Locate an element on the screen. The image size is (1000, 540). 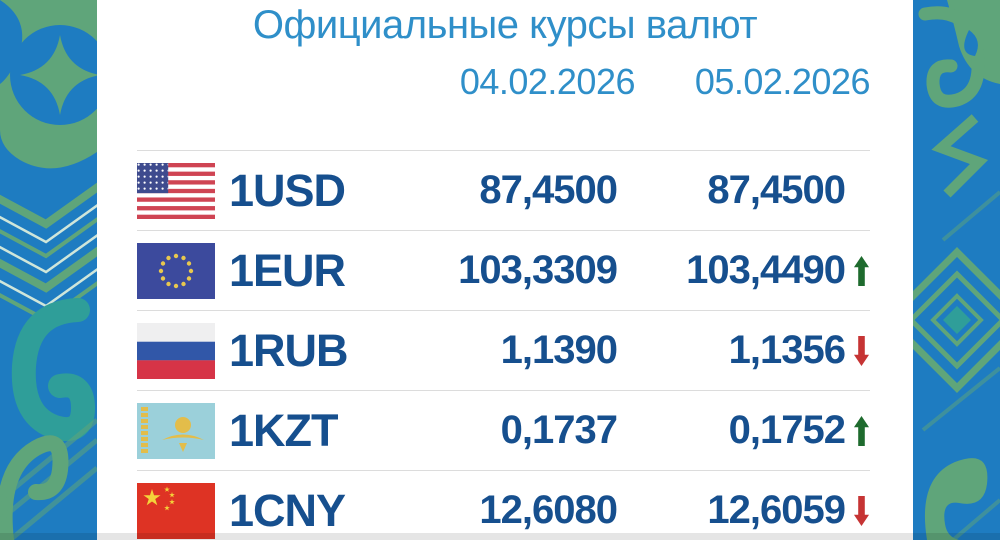
page-title: Официальные курсы валют is located at coordinates (505, 25).